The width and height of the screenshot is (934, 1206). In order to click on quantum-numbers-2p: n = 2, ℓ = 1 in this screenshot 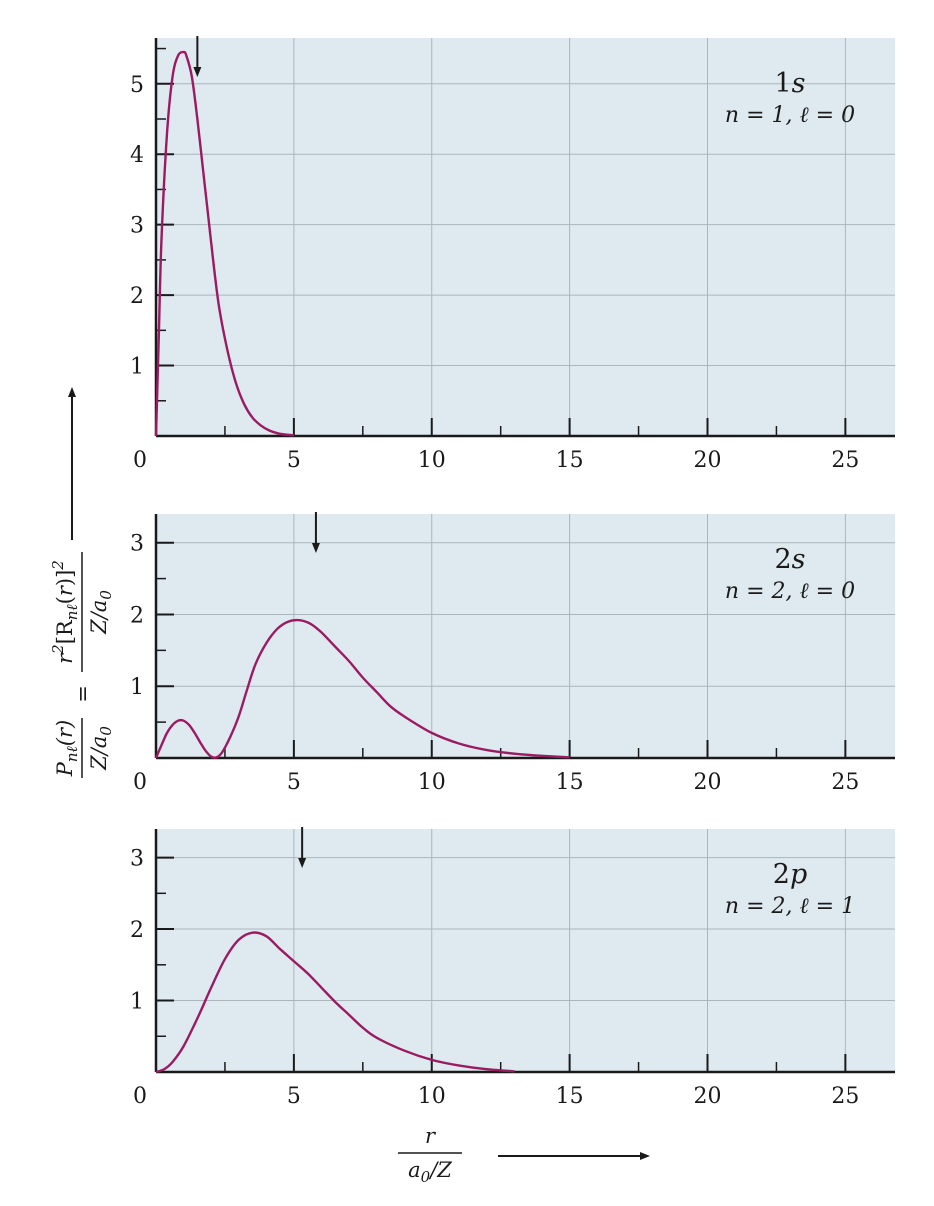, I will do `click(790, 906)`.